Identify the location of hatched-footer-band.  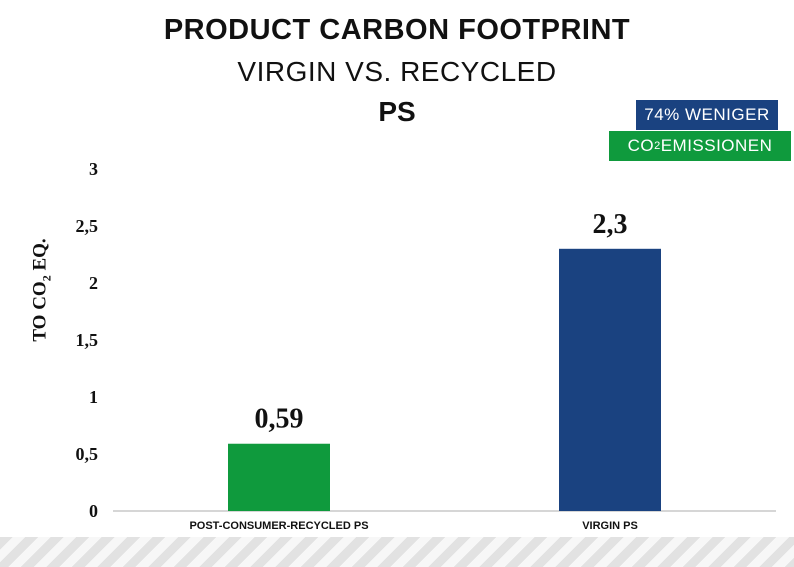
(397, 552).